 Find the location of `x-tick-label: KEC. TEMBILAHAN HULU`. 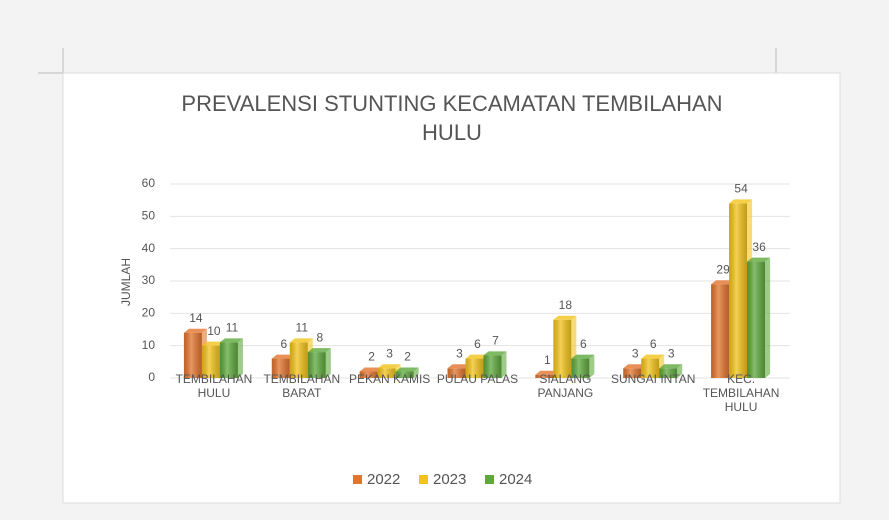

x-tick-label: KEC. TEMBILAHAN HULU is located at coordinates (741, 393).